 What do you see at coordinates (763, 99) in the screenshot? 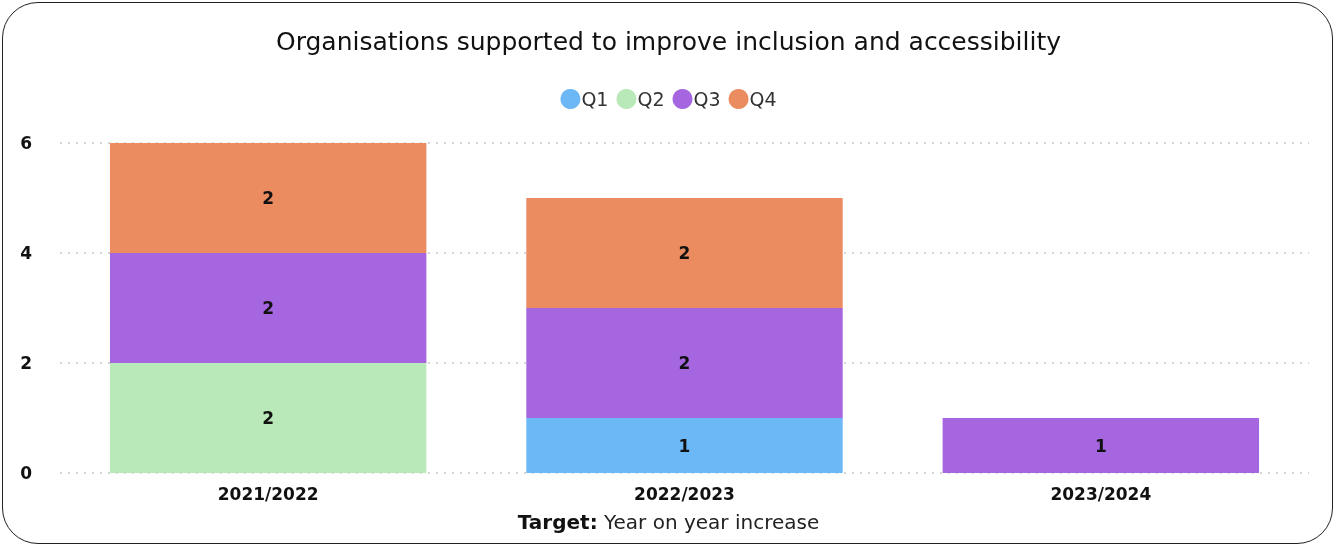
I see `legend-label: Q4` at bounding box center [763, 99].